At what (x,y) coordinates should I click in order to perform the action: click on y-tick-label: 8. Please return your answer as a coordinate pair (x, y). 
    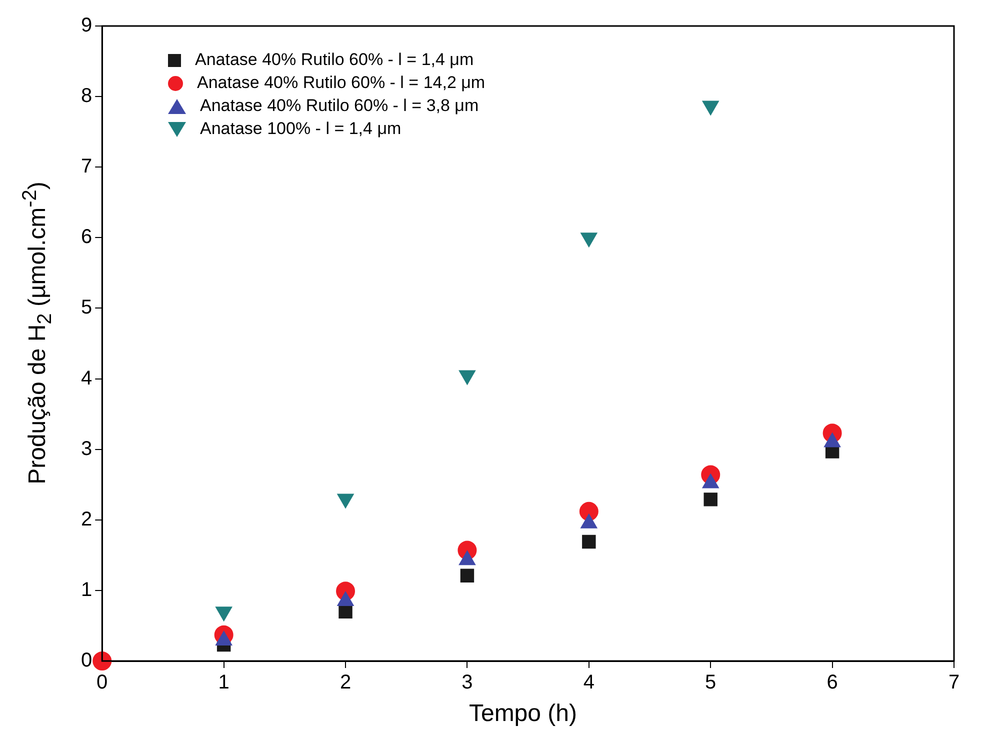
    Looking at the image, I should click on (86, 96).